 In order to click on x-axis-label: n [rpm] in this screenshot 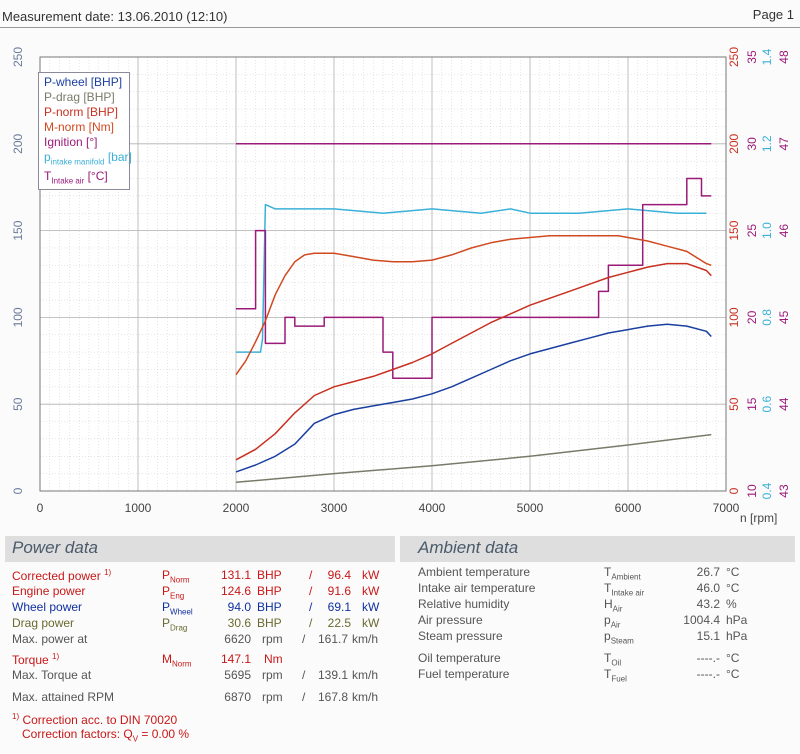, I will do `click(758, 518)`.